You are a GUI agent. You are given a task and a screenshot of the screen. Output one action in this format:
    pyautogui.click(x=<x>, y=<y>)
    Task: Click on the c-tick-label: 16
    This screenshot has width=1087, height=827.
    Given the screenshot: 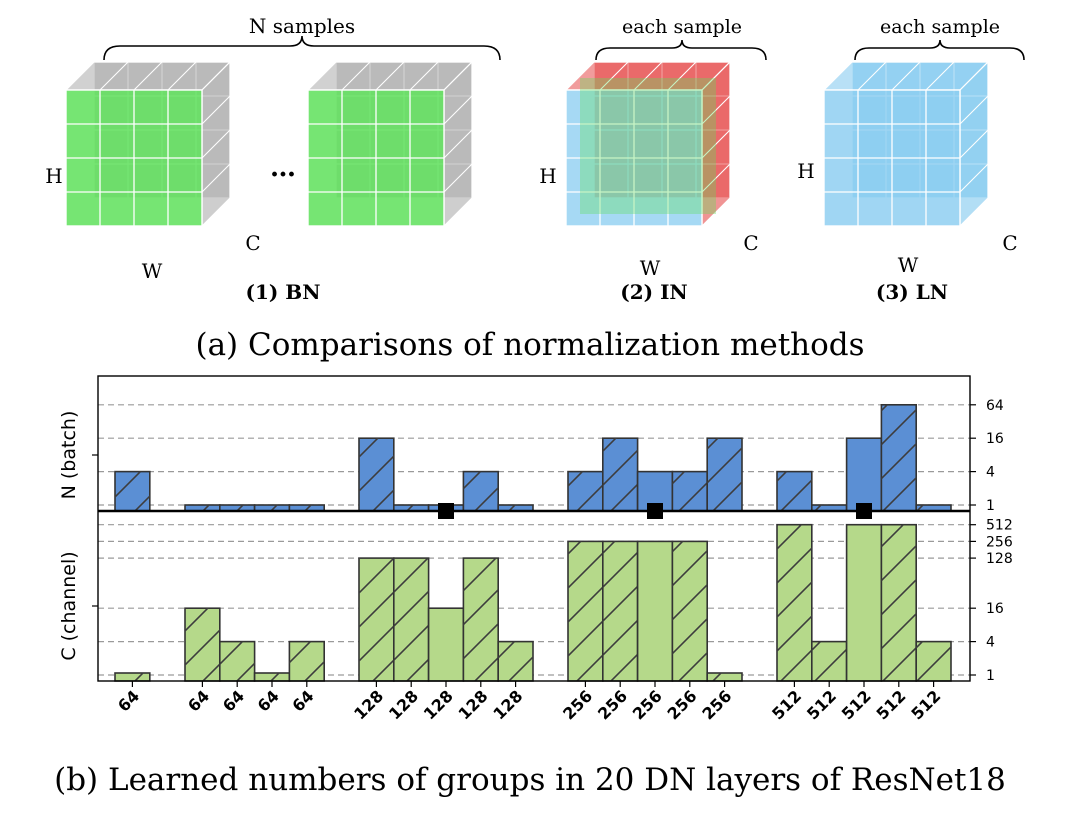 What is the action you would take?
    pyautogui.click(x=995, y=609)
    